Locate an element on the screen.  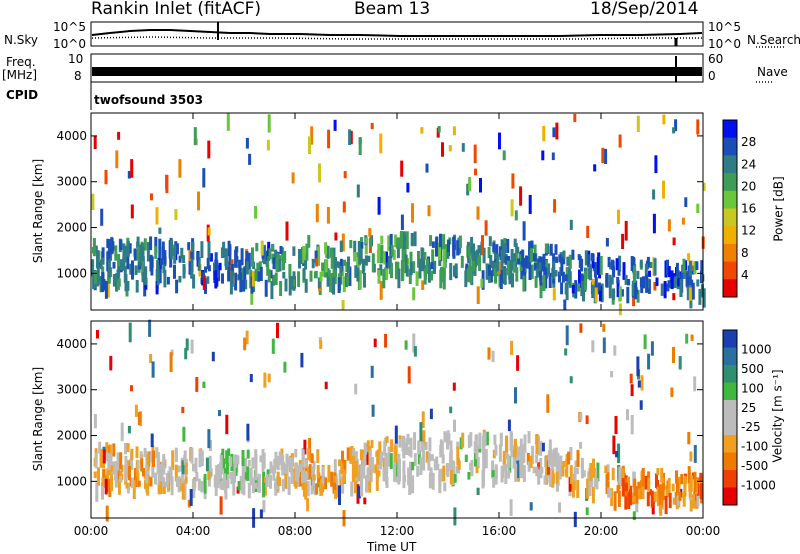
noise-left-tick-top: 10^5 is located at coordinates (69, 27).